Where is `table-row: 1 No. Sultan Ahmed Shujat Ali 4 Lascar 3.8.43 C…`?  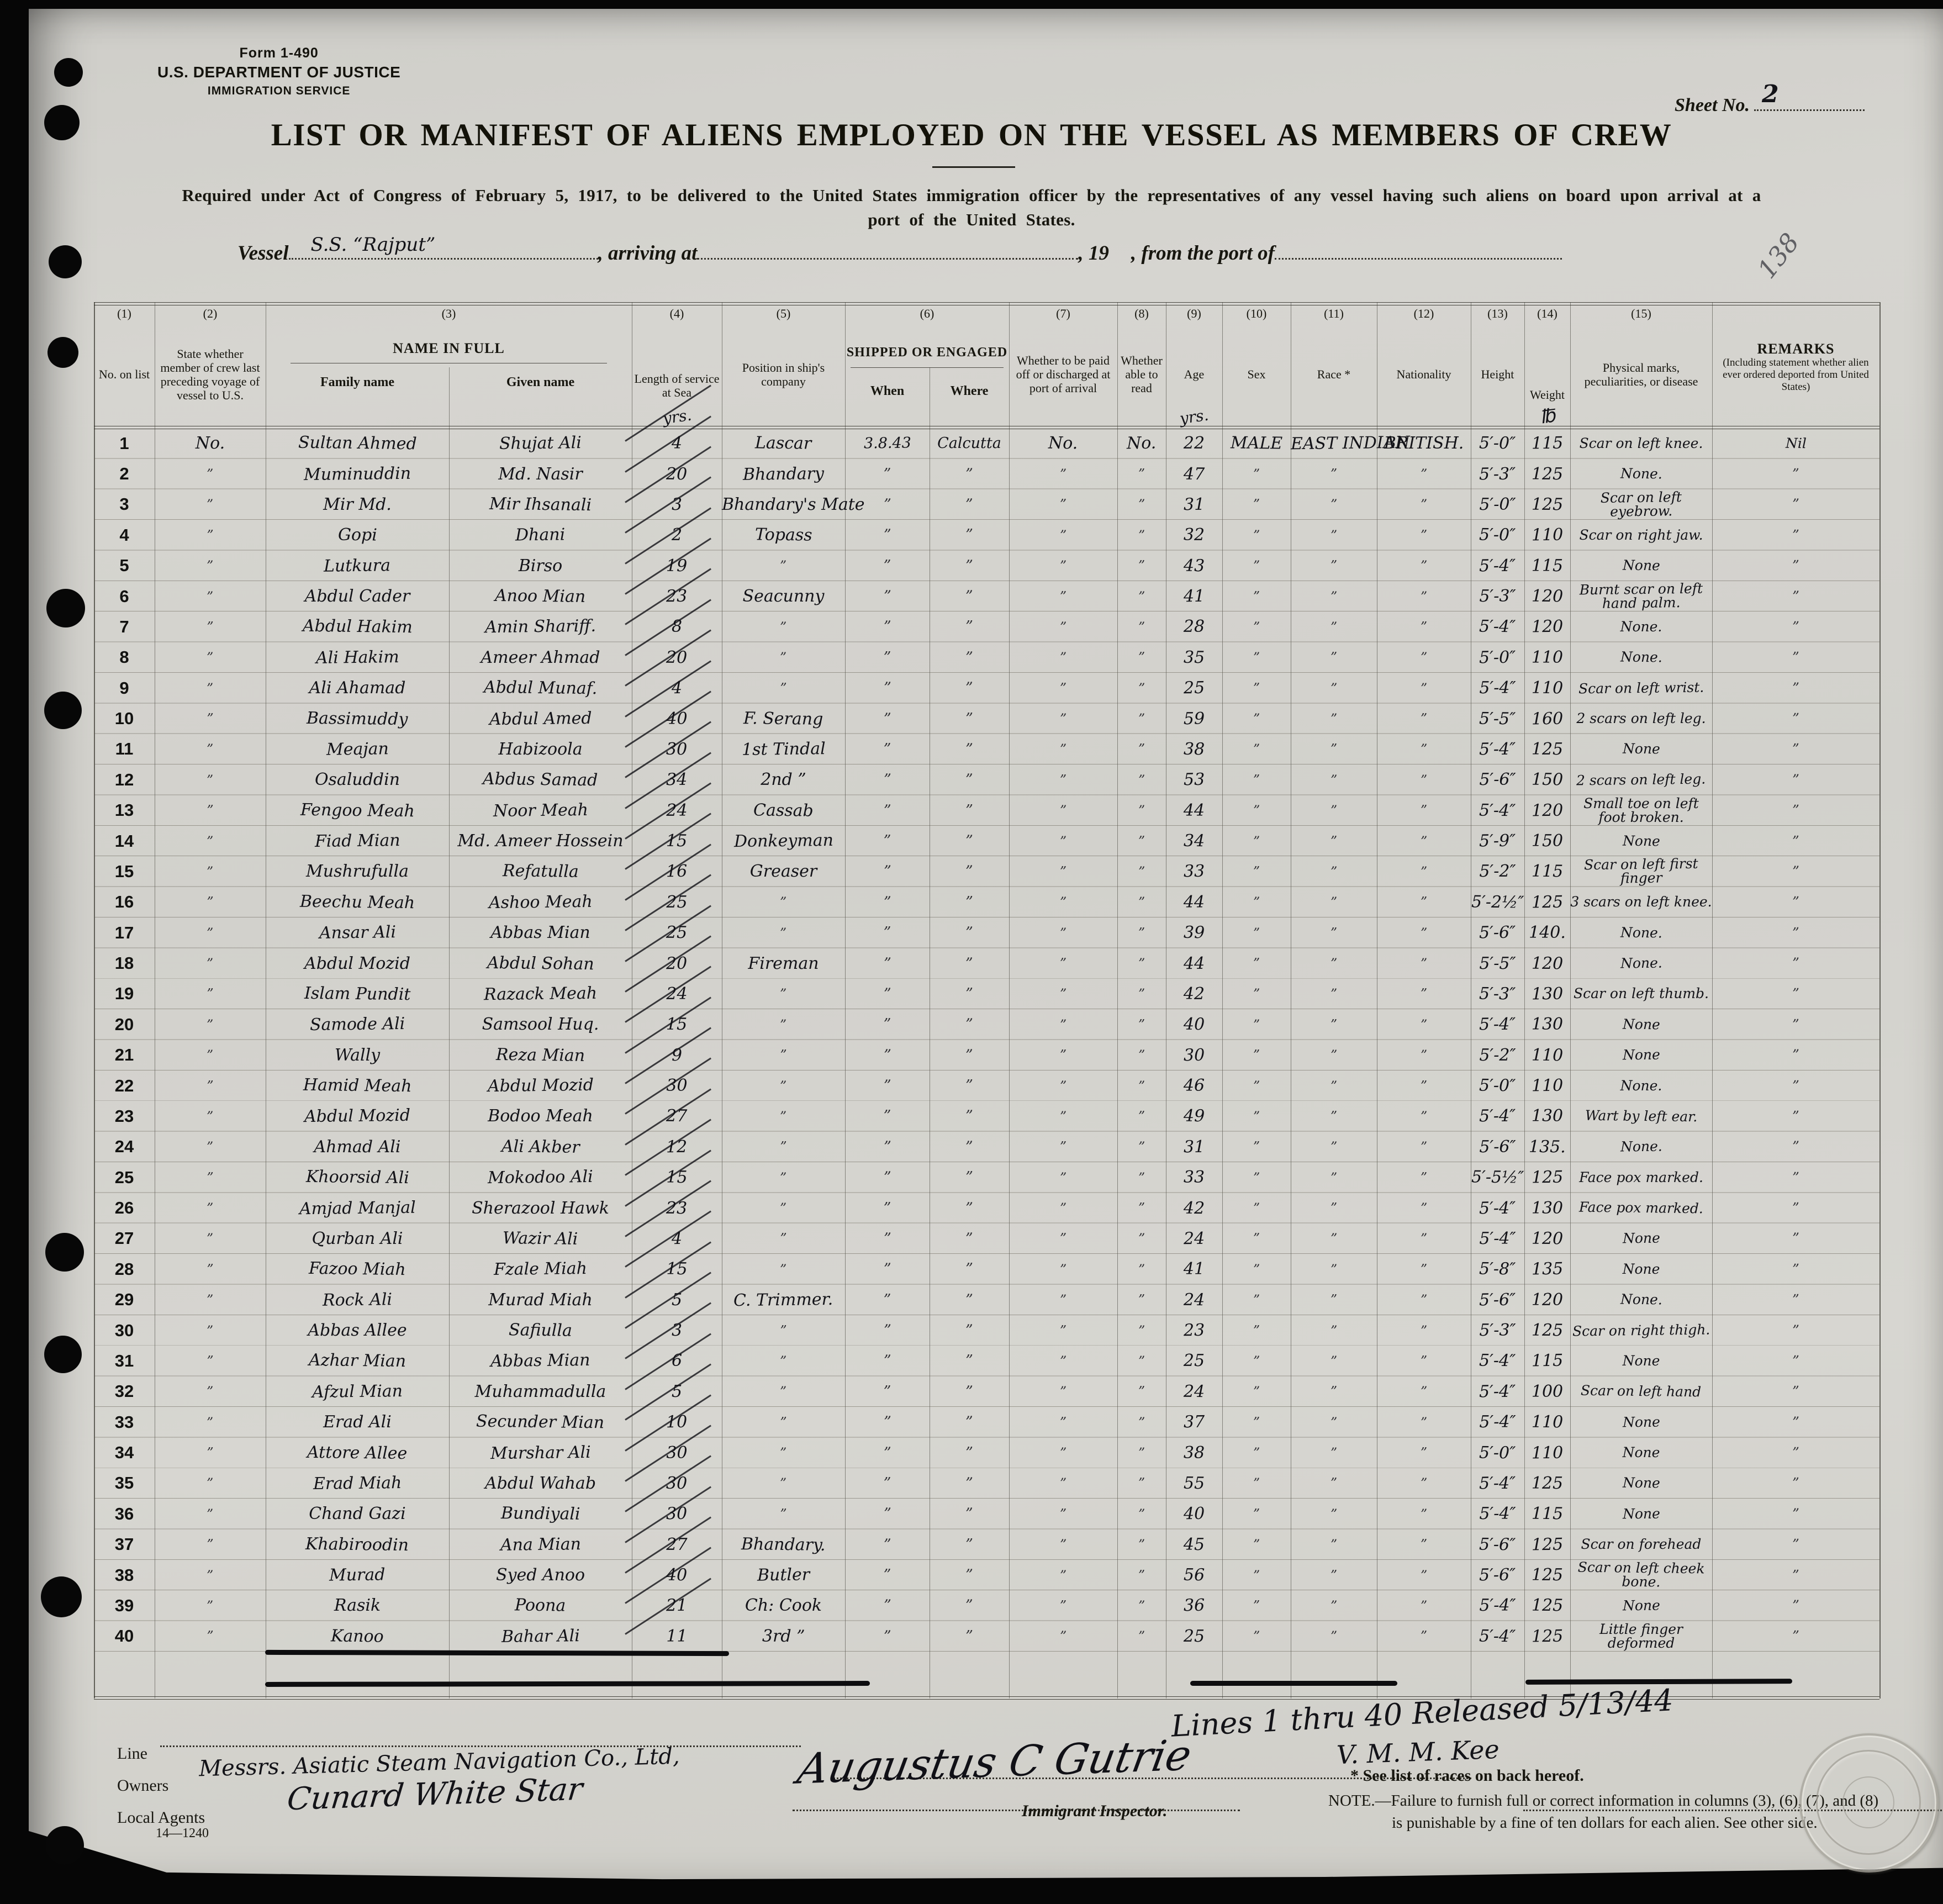 table-row: 1 No. Sultan Ahmed Shujat Ali 4 Lascar 3.8.43 C… is located at coordinates (986, 421).